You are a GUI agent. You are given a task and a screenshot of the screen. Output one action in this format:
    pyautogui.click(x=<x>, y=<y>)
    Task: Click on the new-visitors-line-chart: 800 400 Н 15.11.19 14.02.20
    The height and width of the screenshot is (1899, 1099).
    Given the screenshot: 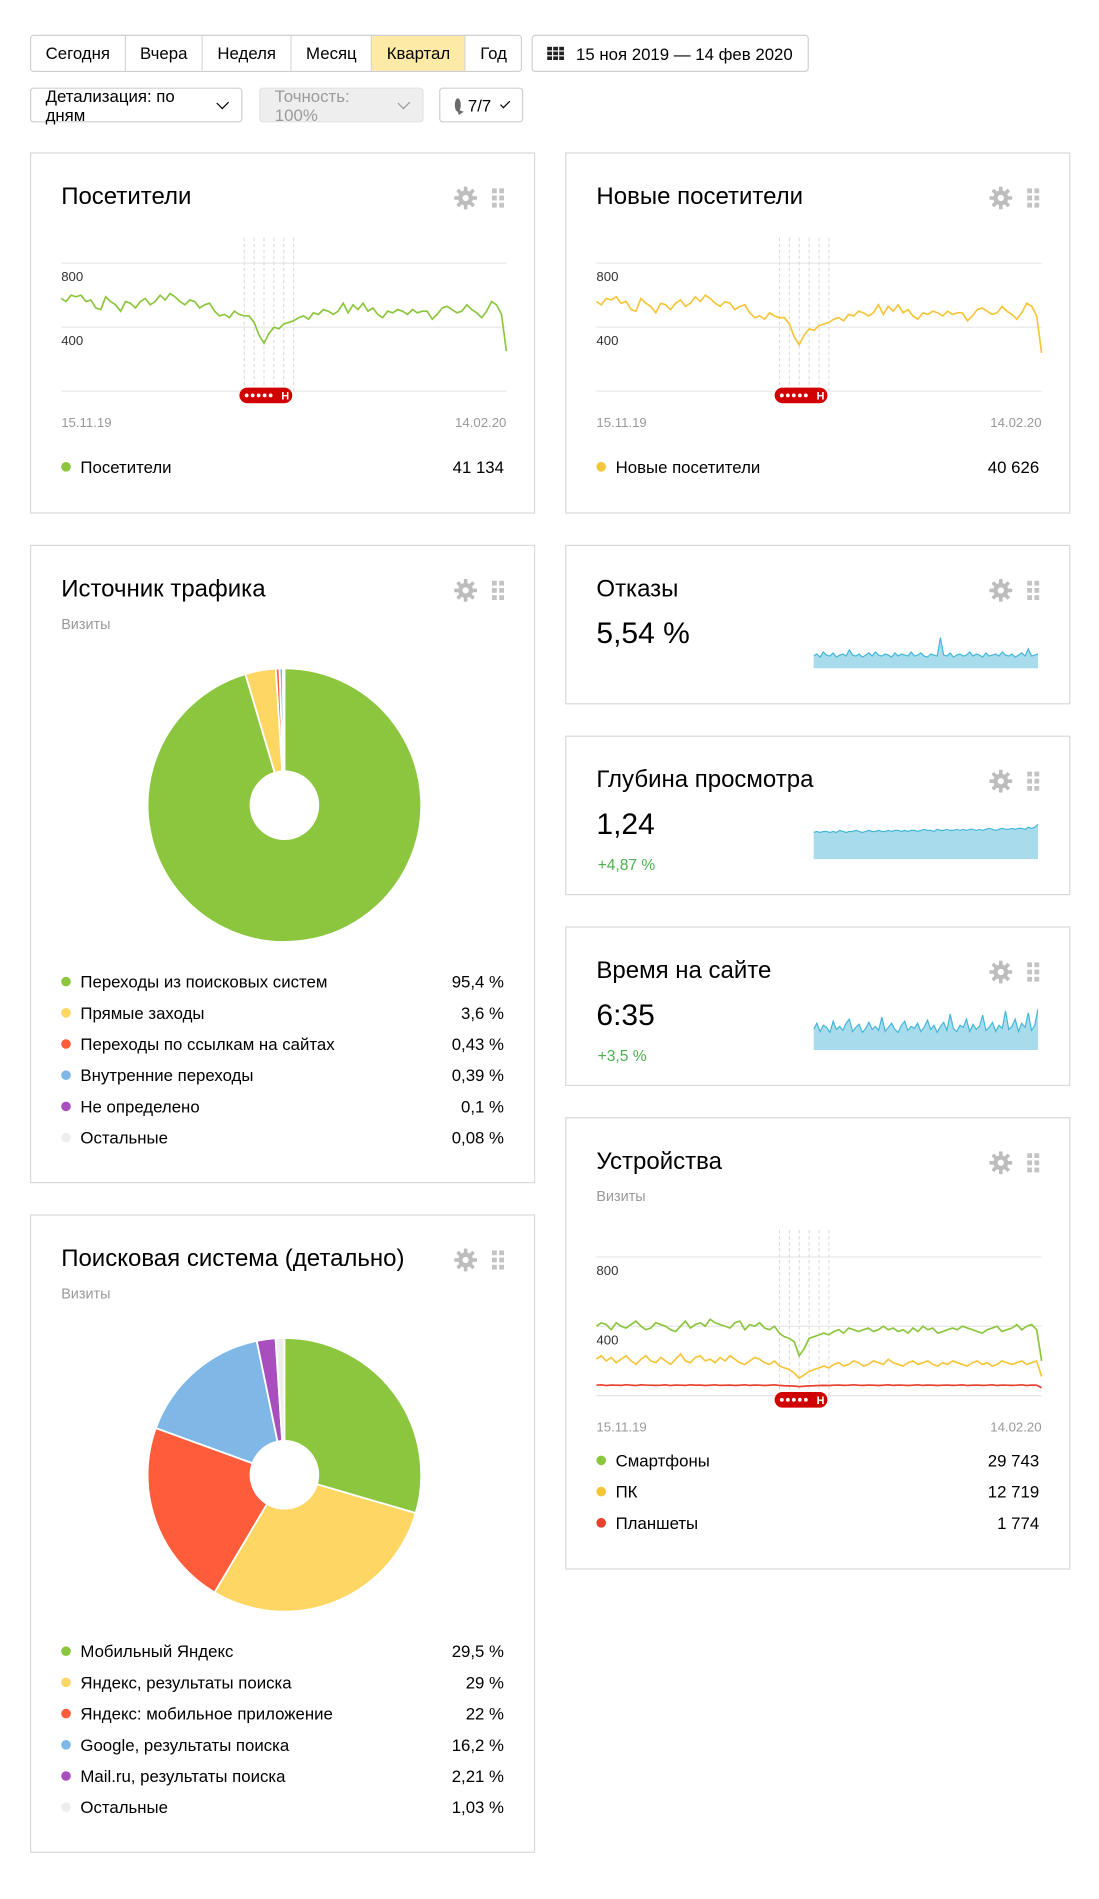 What is the action you would take?
    pyautogui.click(x=819, y=333)
    